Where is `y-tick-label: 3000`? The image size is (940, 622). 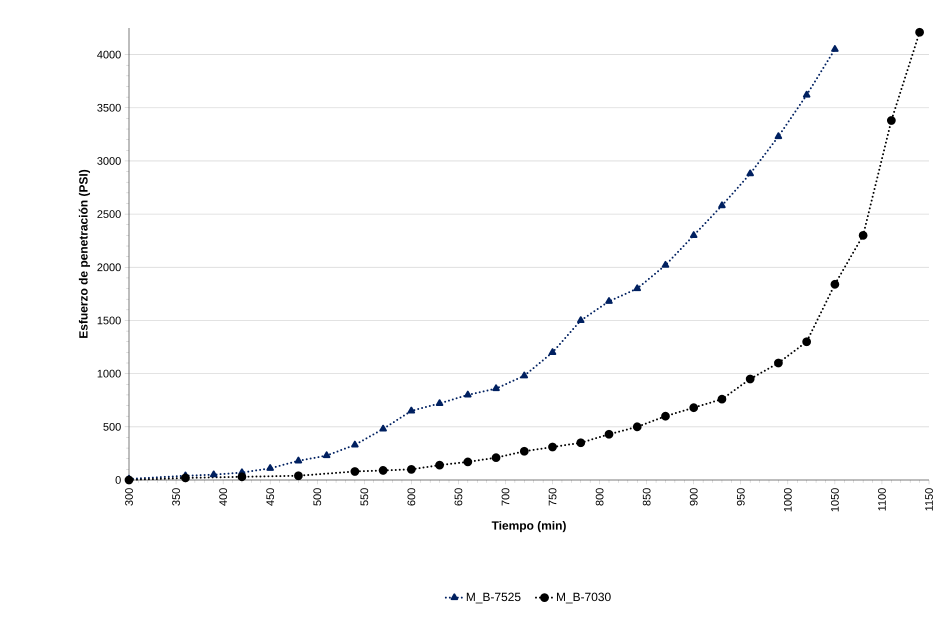 y-tick-label: 3000 is located at coordinates (109, 161).